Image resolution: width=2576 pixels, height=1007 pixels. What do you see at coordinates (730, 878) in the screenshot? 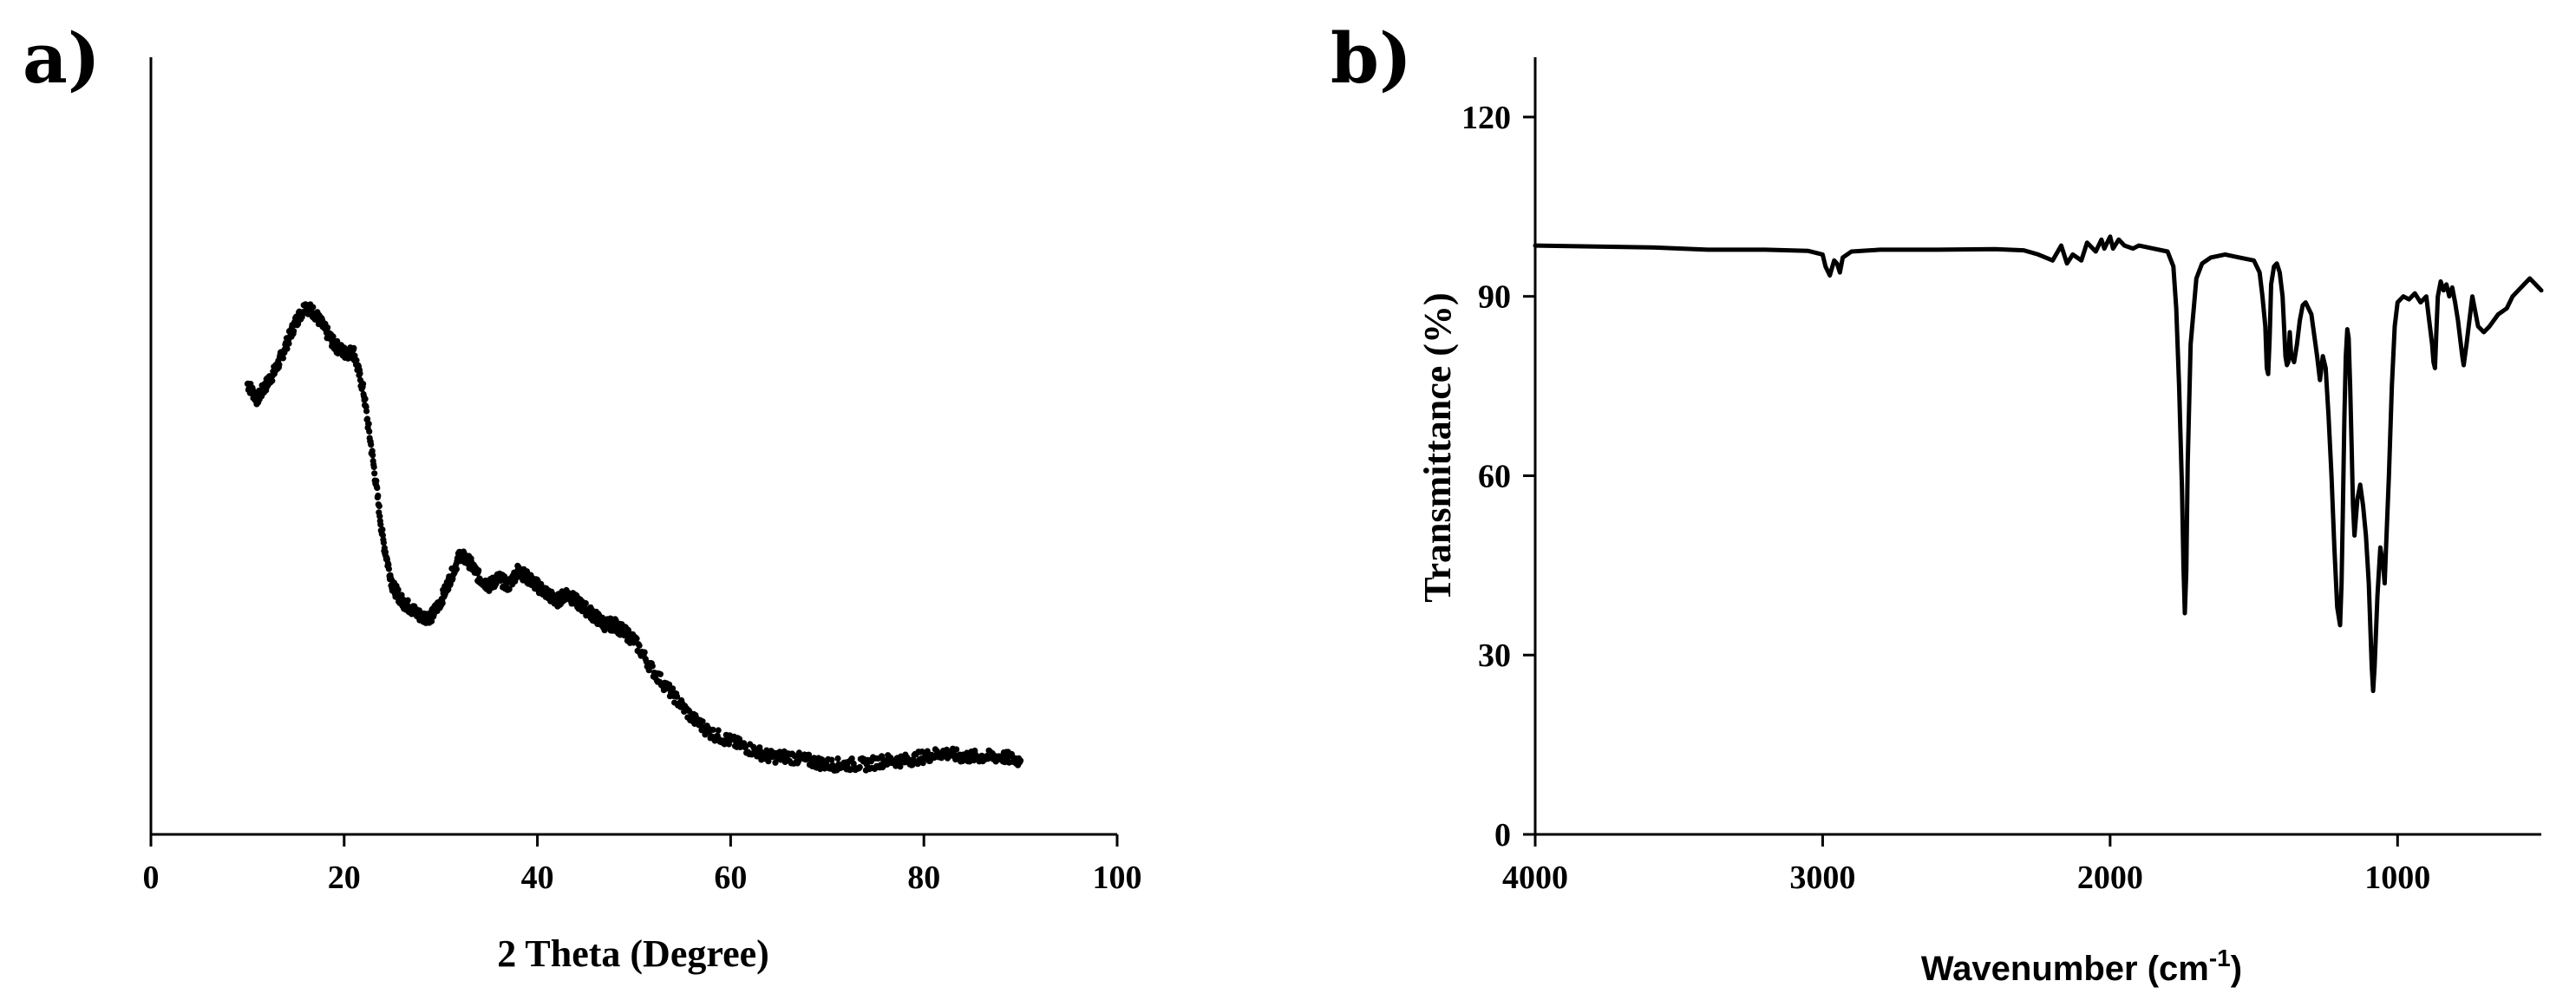
I see `xrd-x-tick-label: 60` at bounding box center [730, 878].